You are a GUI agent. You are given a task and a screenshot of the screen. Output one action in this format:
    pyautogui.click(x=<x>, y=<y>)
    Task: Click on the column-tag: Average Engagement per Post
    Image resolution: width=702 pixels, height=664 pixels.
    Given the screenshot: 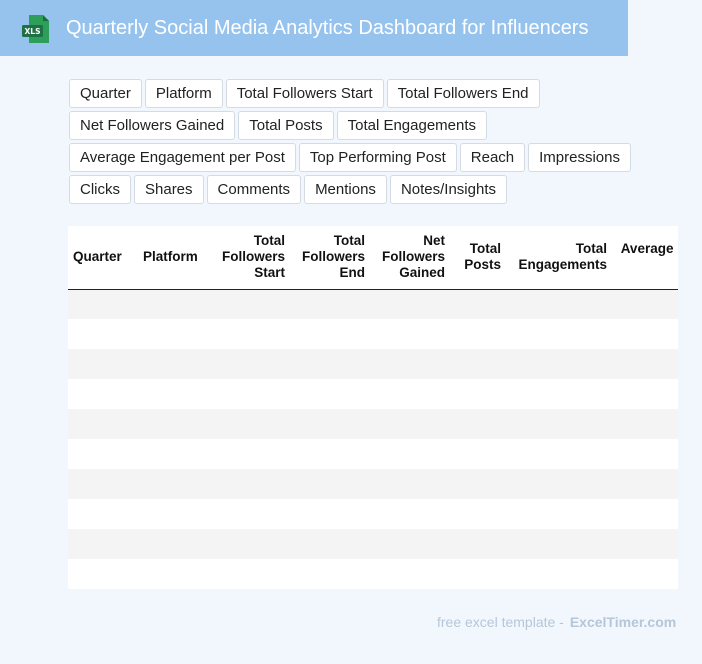 What is the action you would take?
    pyautogui.click(x=182, y=157)
    